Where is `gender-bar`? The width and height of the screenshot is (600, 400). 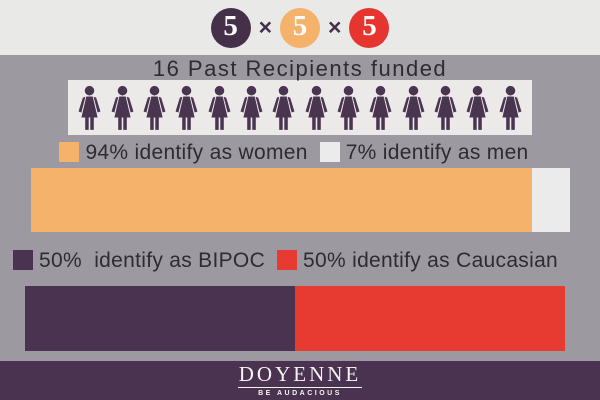
gender-bar is located at coordinates (300, 200).